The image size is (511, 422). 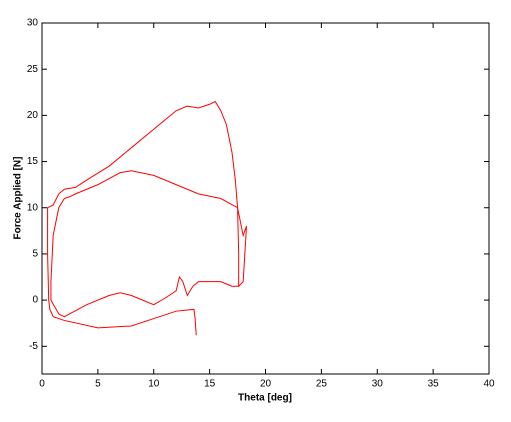 What do you see at coordinates (18, 198) in the screenshot?
I see `y-axis-label: Force Applied [N]` at bounding box center [18, 198].